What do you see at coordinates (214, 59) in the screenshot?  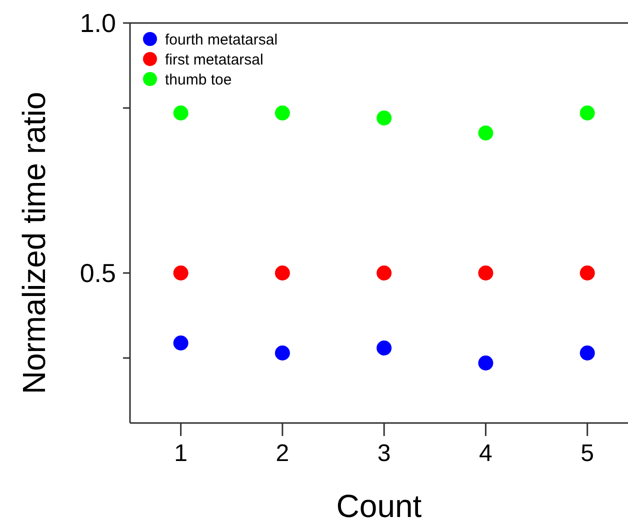 I see `legend-label: first metatarsal` at bounding box center [214, 59].